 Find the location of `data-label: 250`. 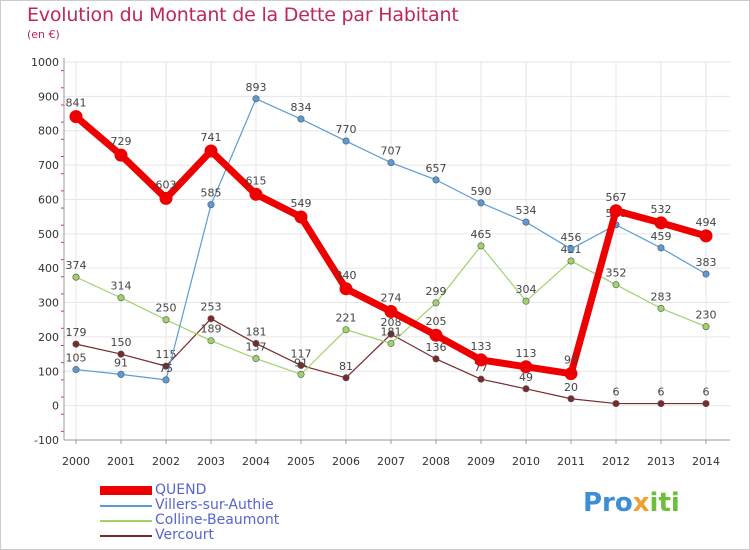

data-label: 250 is located at coordinates (166, 308).